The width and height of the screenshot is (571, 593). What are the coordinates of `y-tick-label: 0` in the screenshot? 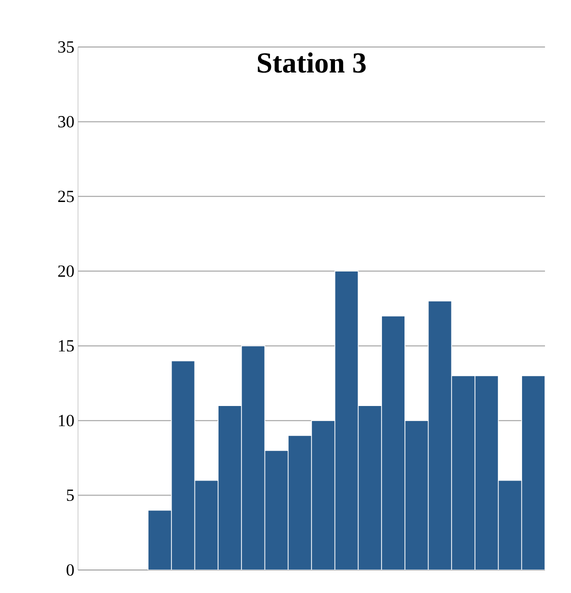 It's located at (70, 570).